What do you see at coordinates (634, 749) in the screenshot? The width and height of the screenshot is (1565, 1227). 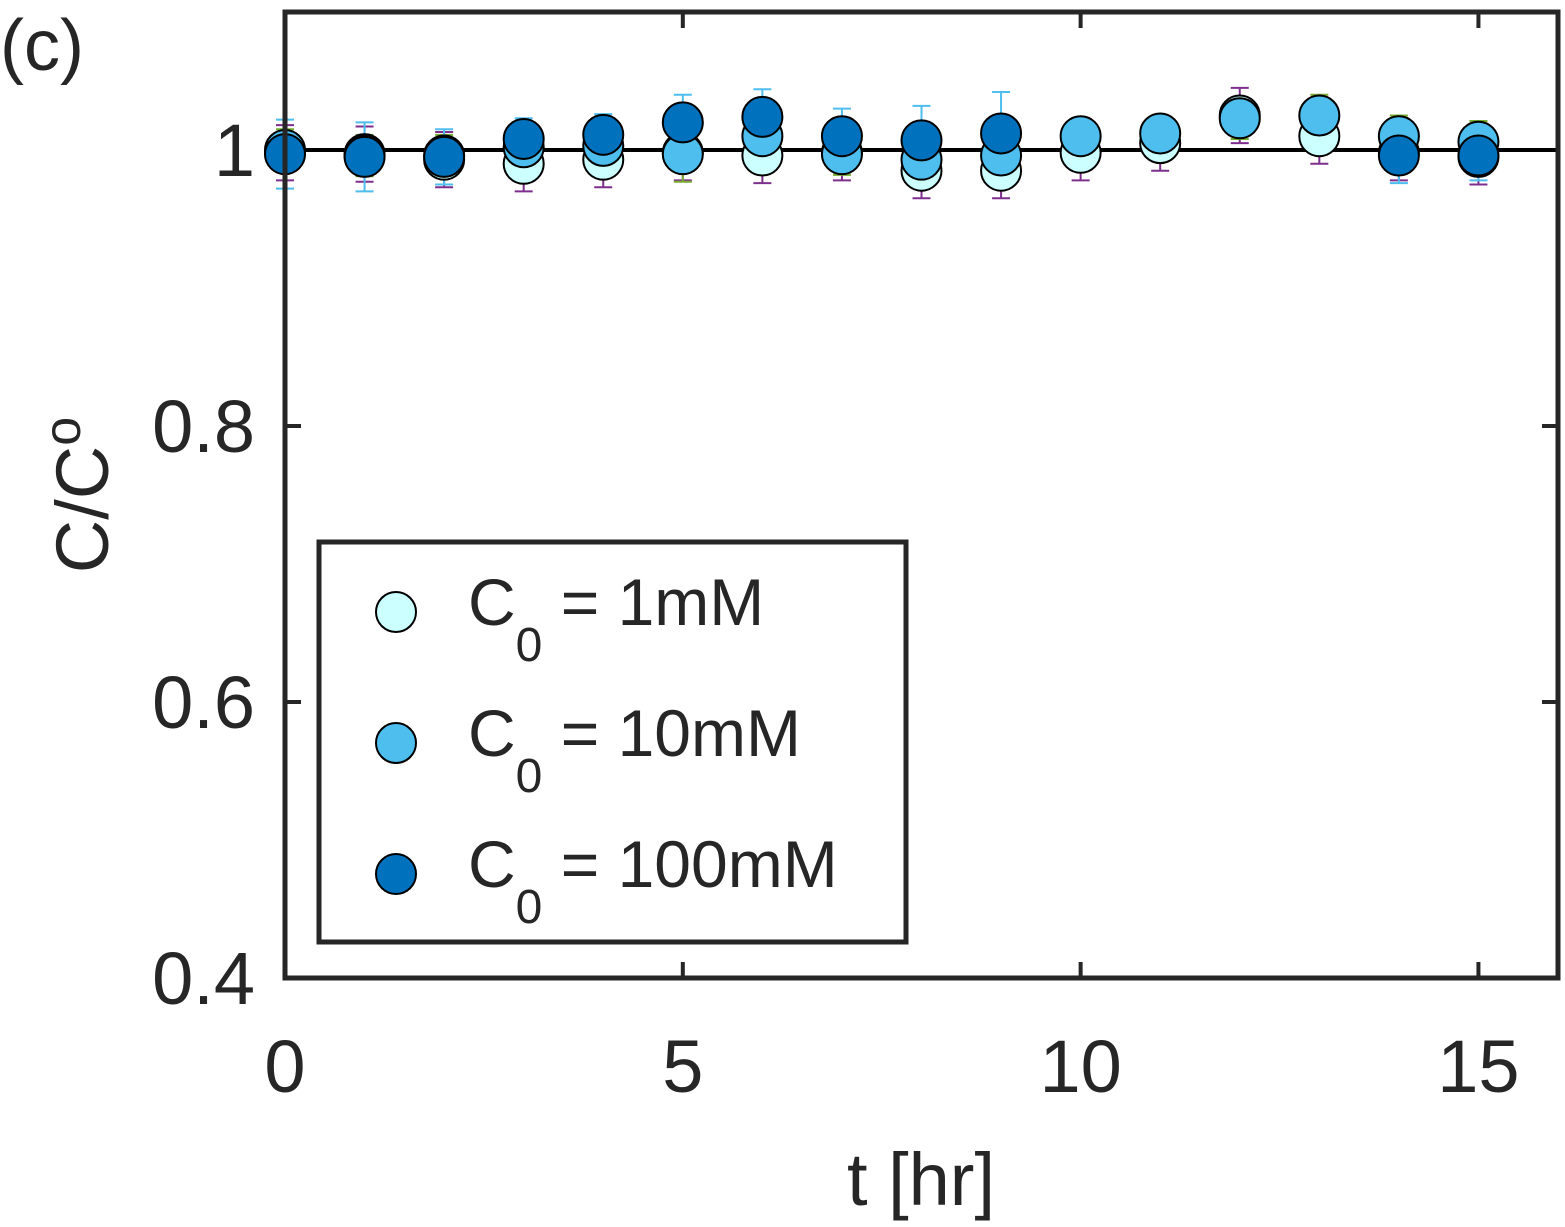 I see `legend-label-10mM: C0 = 10mM` at bounding box center [634, 749].